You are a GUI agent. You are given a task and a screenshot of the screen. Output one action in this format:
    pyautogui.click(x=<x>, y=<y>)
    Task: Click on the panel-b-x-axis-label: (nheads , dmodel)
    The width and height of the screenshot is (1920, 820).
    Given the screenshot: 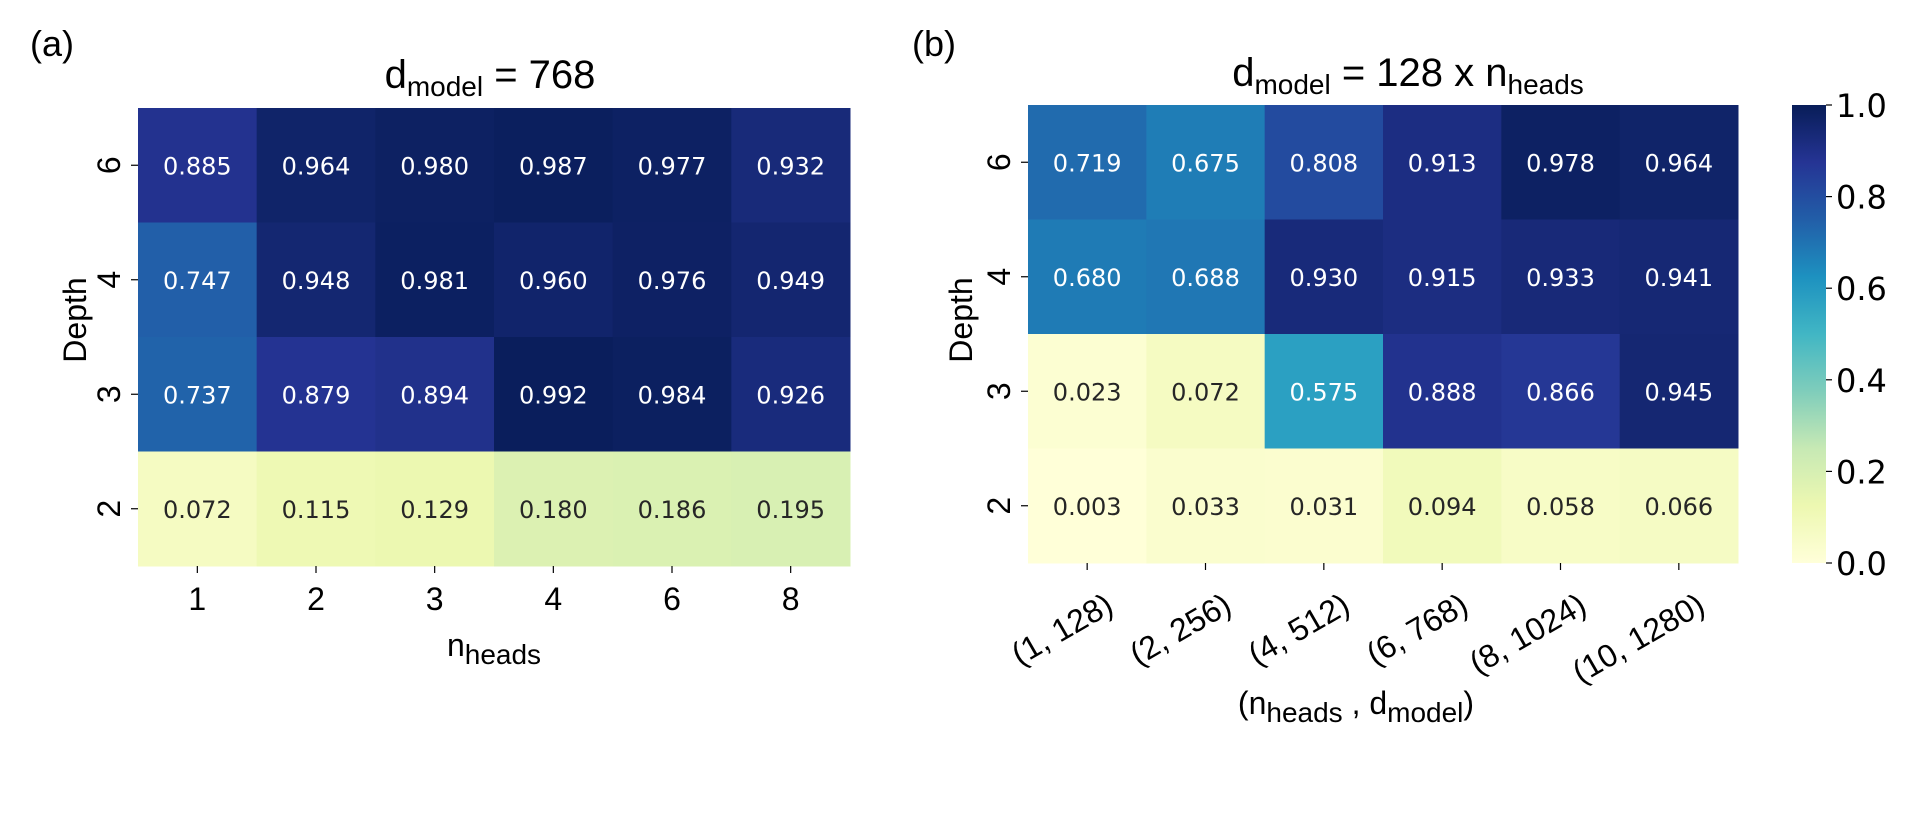 What is the action you would take?
    pyautogui.click(x=1356, y=706)
    